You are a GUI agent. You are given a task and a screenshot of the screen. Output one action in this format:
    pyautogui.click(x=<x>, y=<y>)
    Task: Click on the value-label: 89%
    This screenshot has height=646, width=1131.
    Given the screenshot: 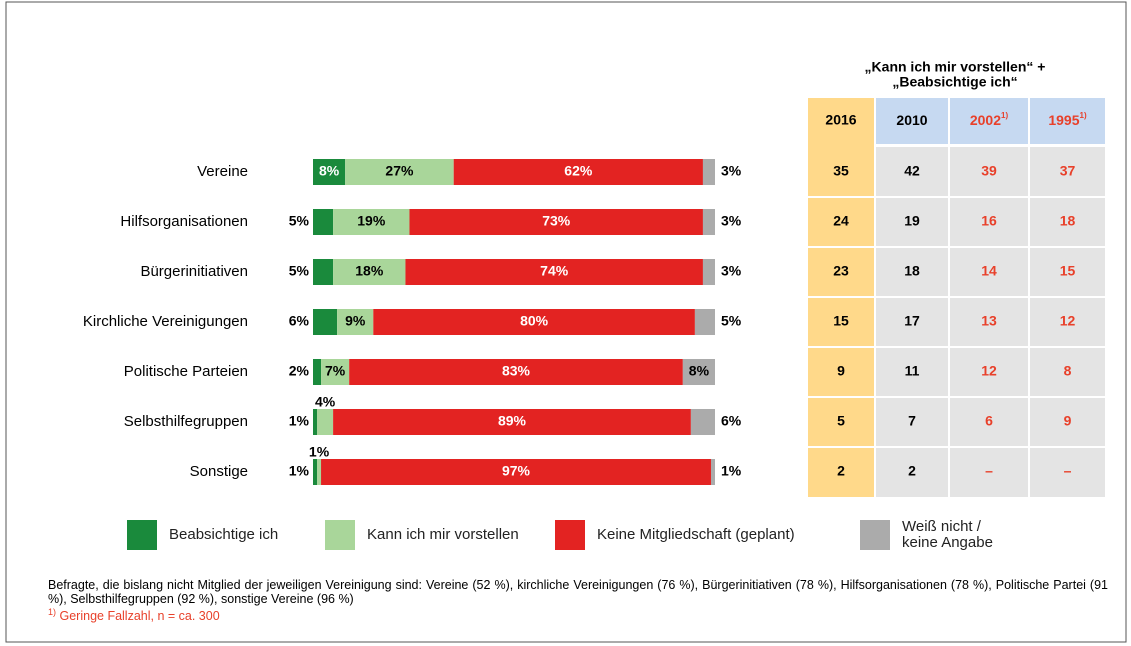 What is the action you would take?
    pyautogui.click(x=512, y=421)
    